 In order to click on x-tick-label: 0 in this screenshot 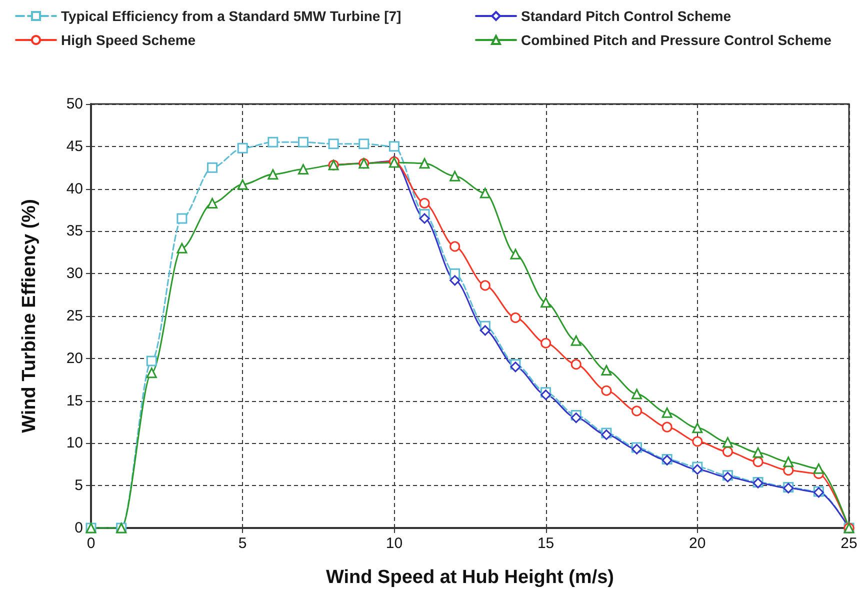, I will do `click(91, 543)`.